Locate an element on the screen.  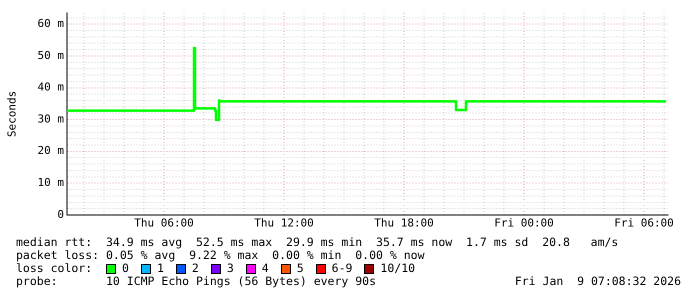
x-tick-label: Fri 00:00 is located at coordinates (524, 223).